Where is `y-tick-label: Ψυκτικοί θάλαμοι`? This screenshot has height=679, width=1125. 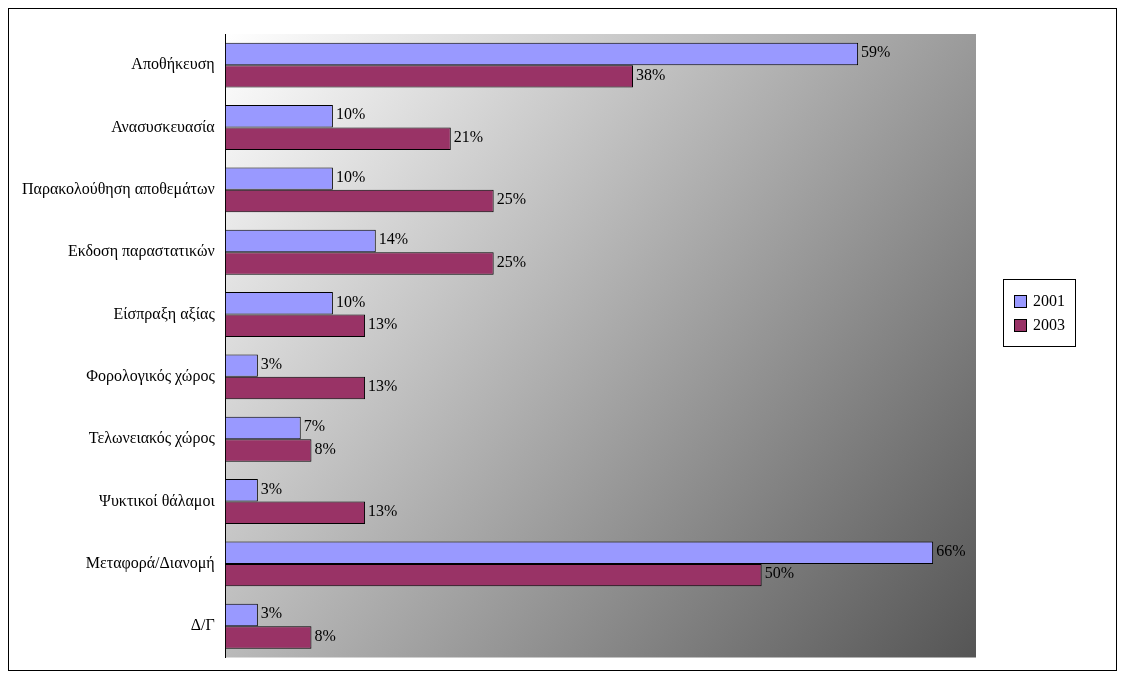
y-tick-label: Ψυκτικοί θάλαμοι is located at coordinates (157, 500).